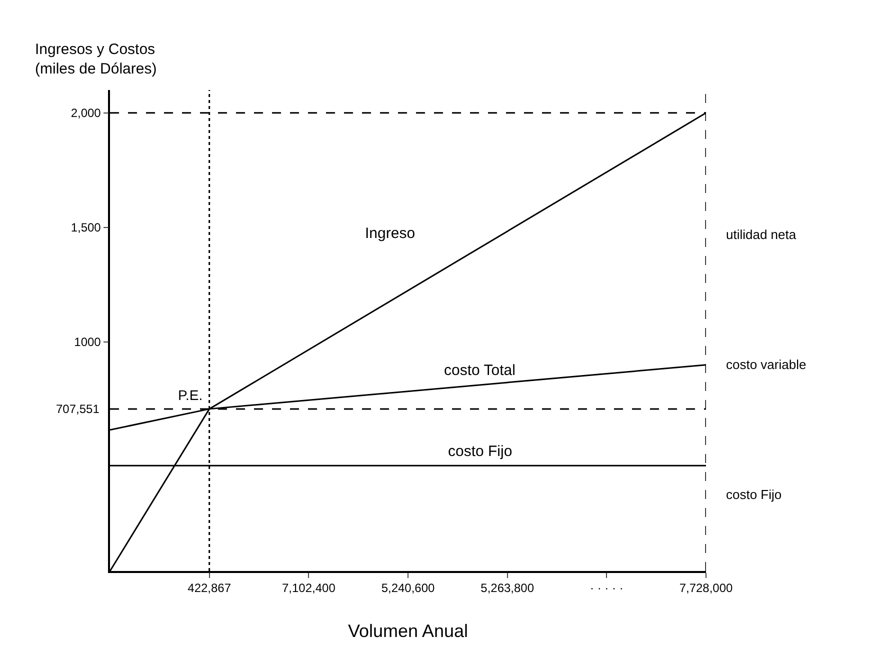 The height and width of the screenshot is (671, 876). I want to click on series-label: costo Fijo, so click(480, 451).